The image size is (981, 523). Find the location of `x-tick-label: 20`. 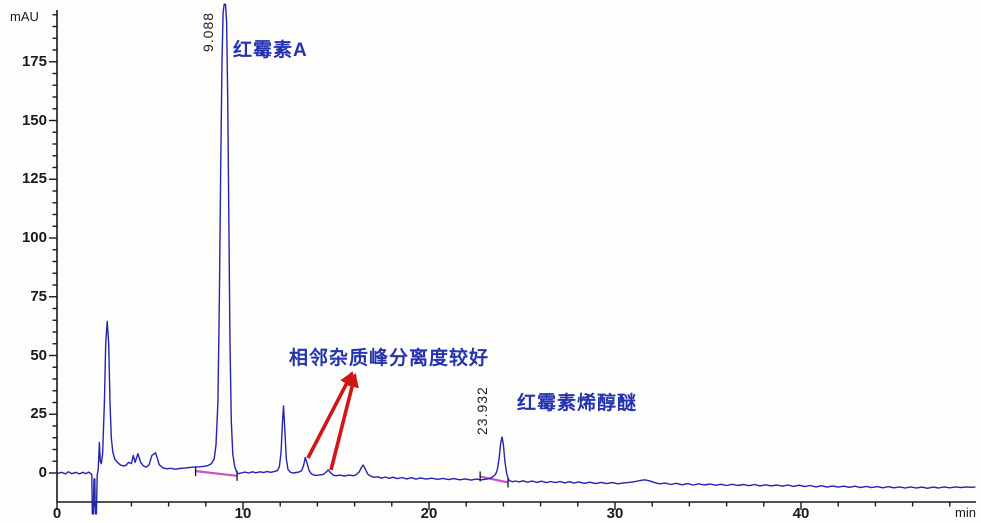

x-tick-label: 20 is located at coordinates (429, 513).